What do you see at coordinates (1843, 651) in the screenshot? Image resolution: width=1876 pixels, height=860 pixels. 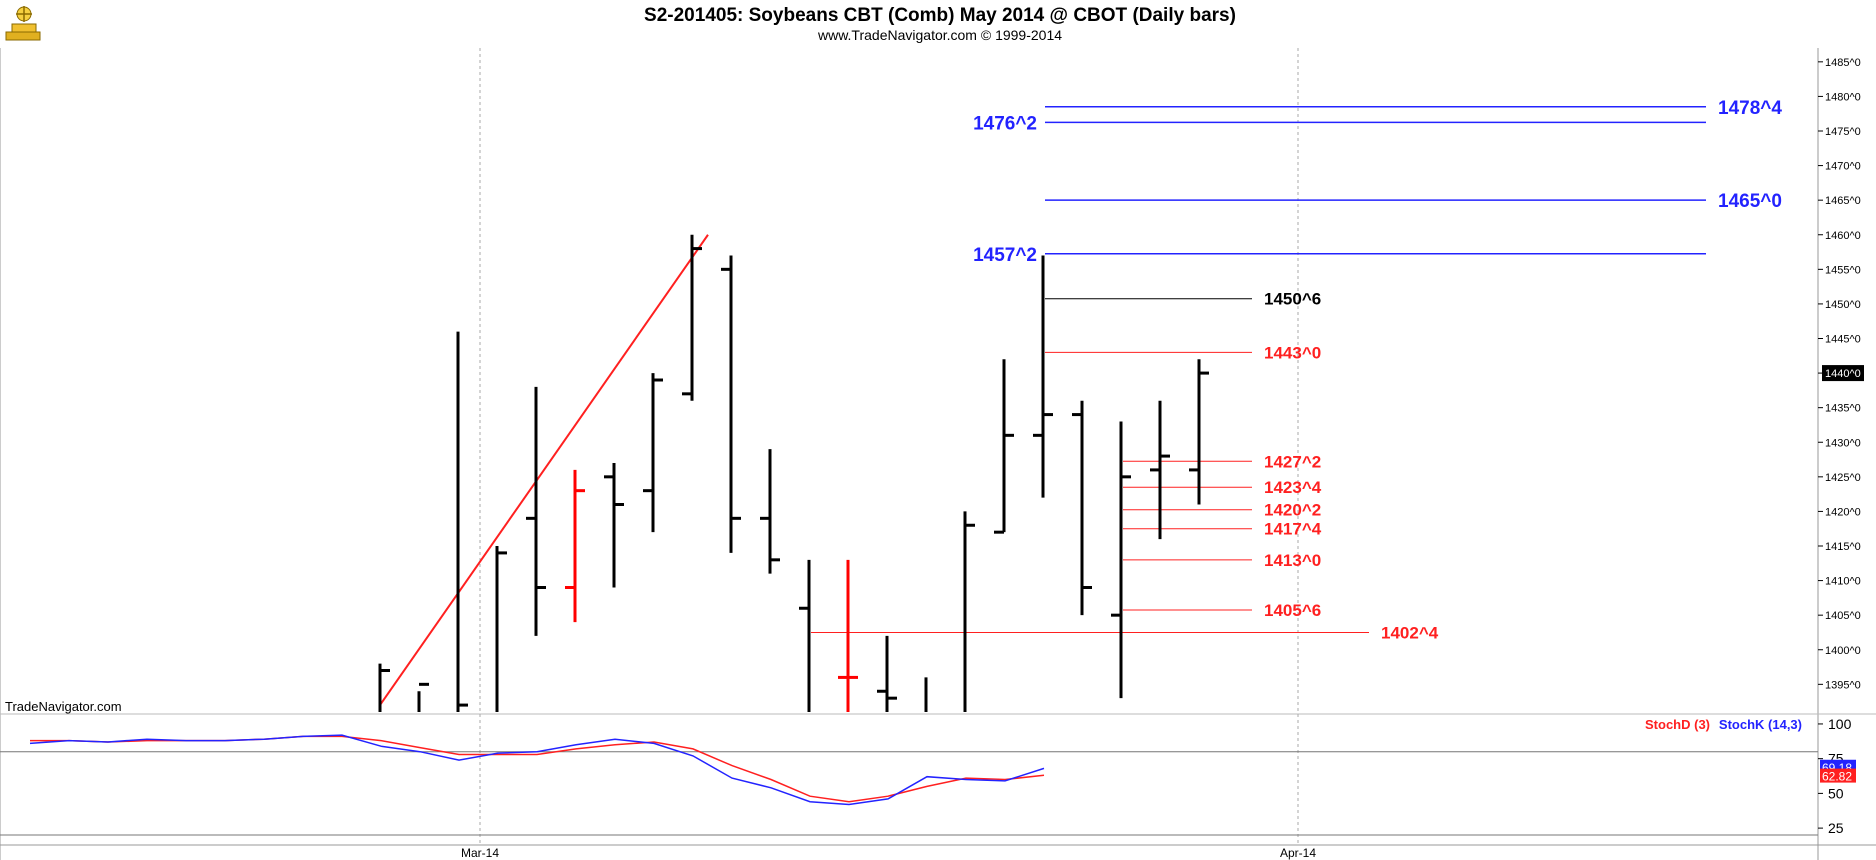 I see `price-tick-label: 1400^0` at bounding box center [1843, 651].